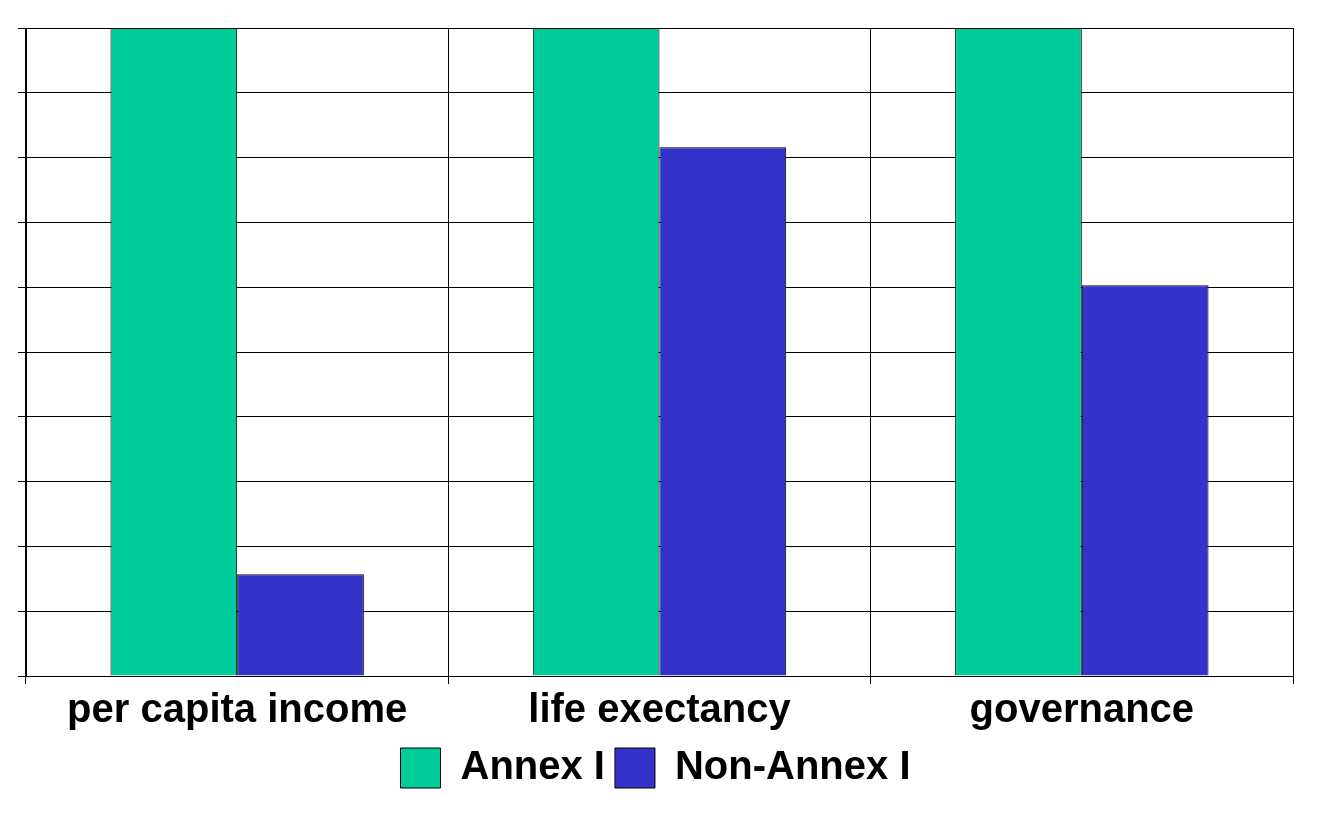  What do you see at coordinates (237, 708) in the screenshot?
I see `x-tick-label: per capita income` at bounding box center [237, 708].